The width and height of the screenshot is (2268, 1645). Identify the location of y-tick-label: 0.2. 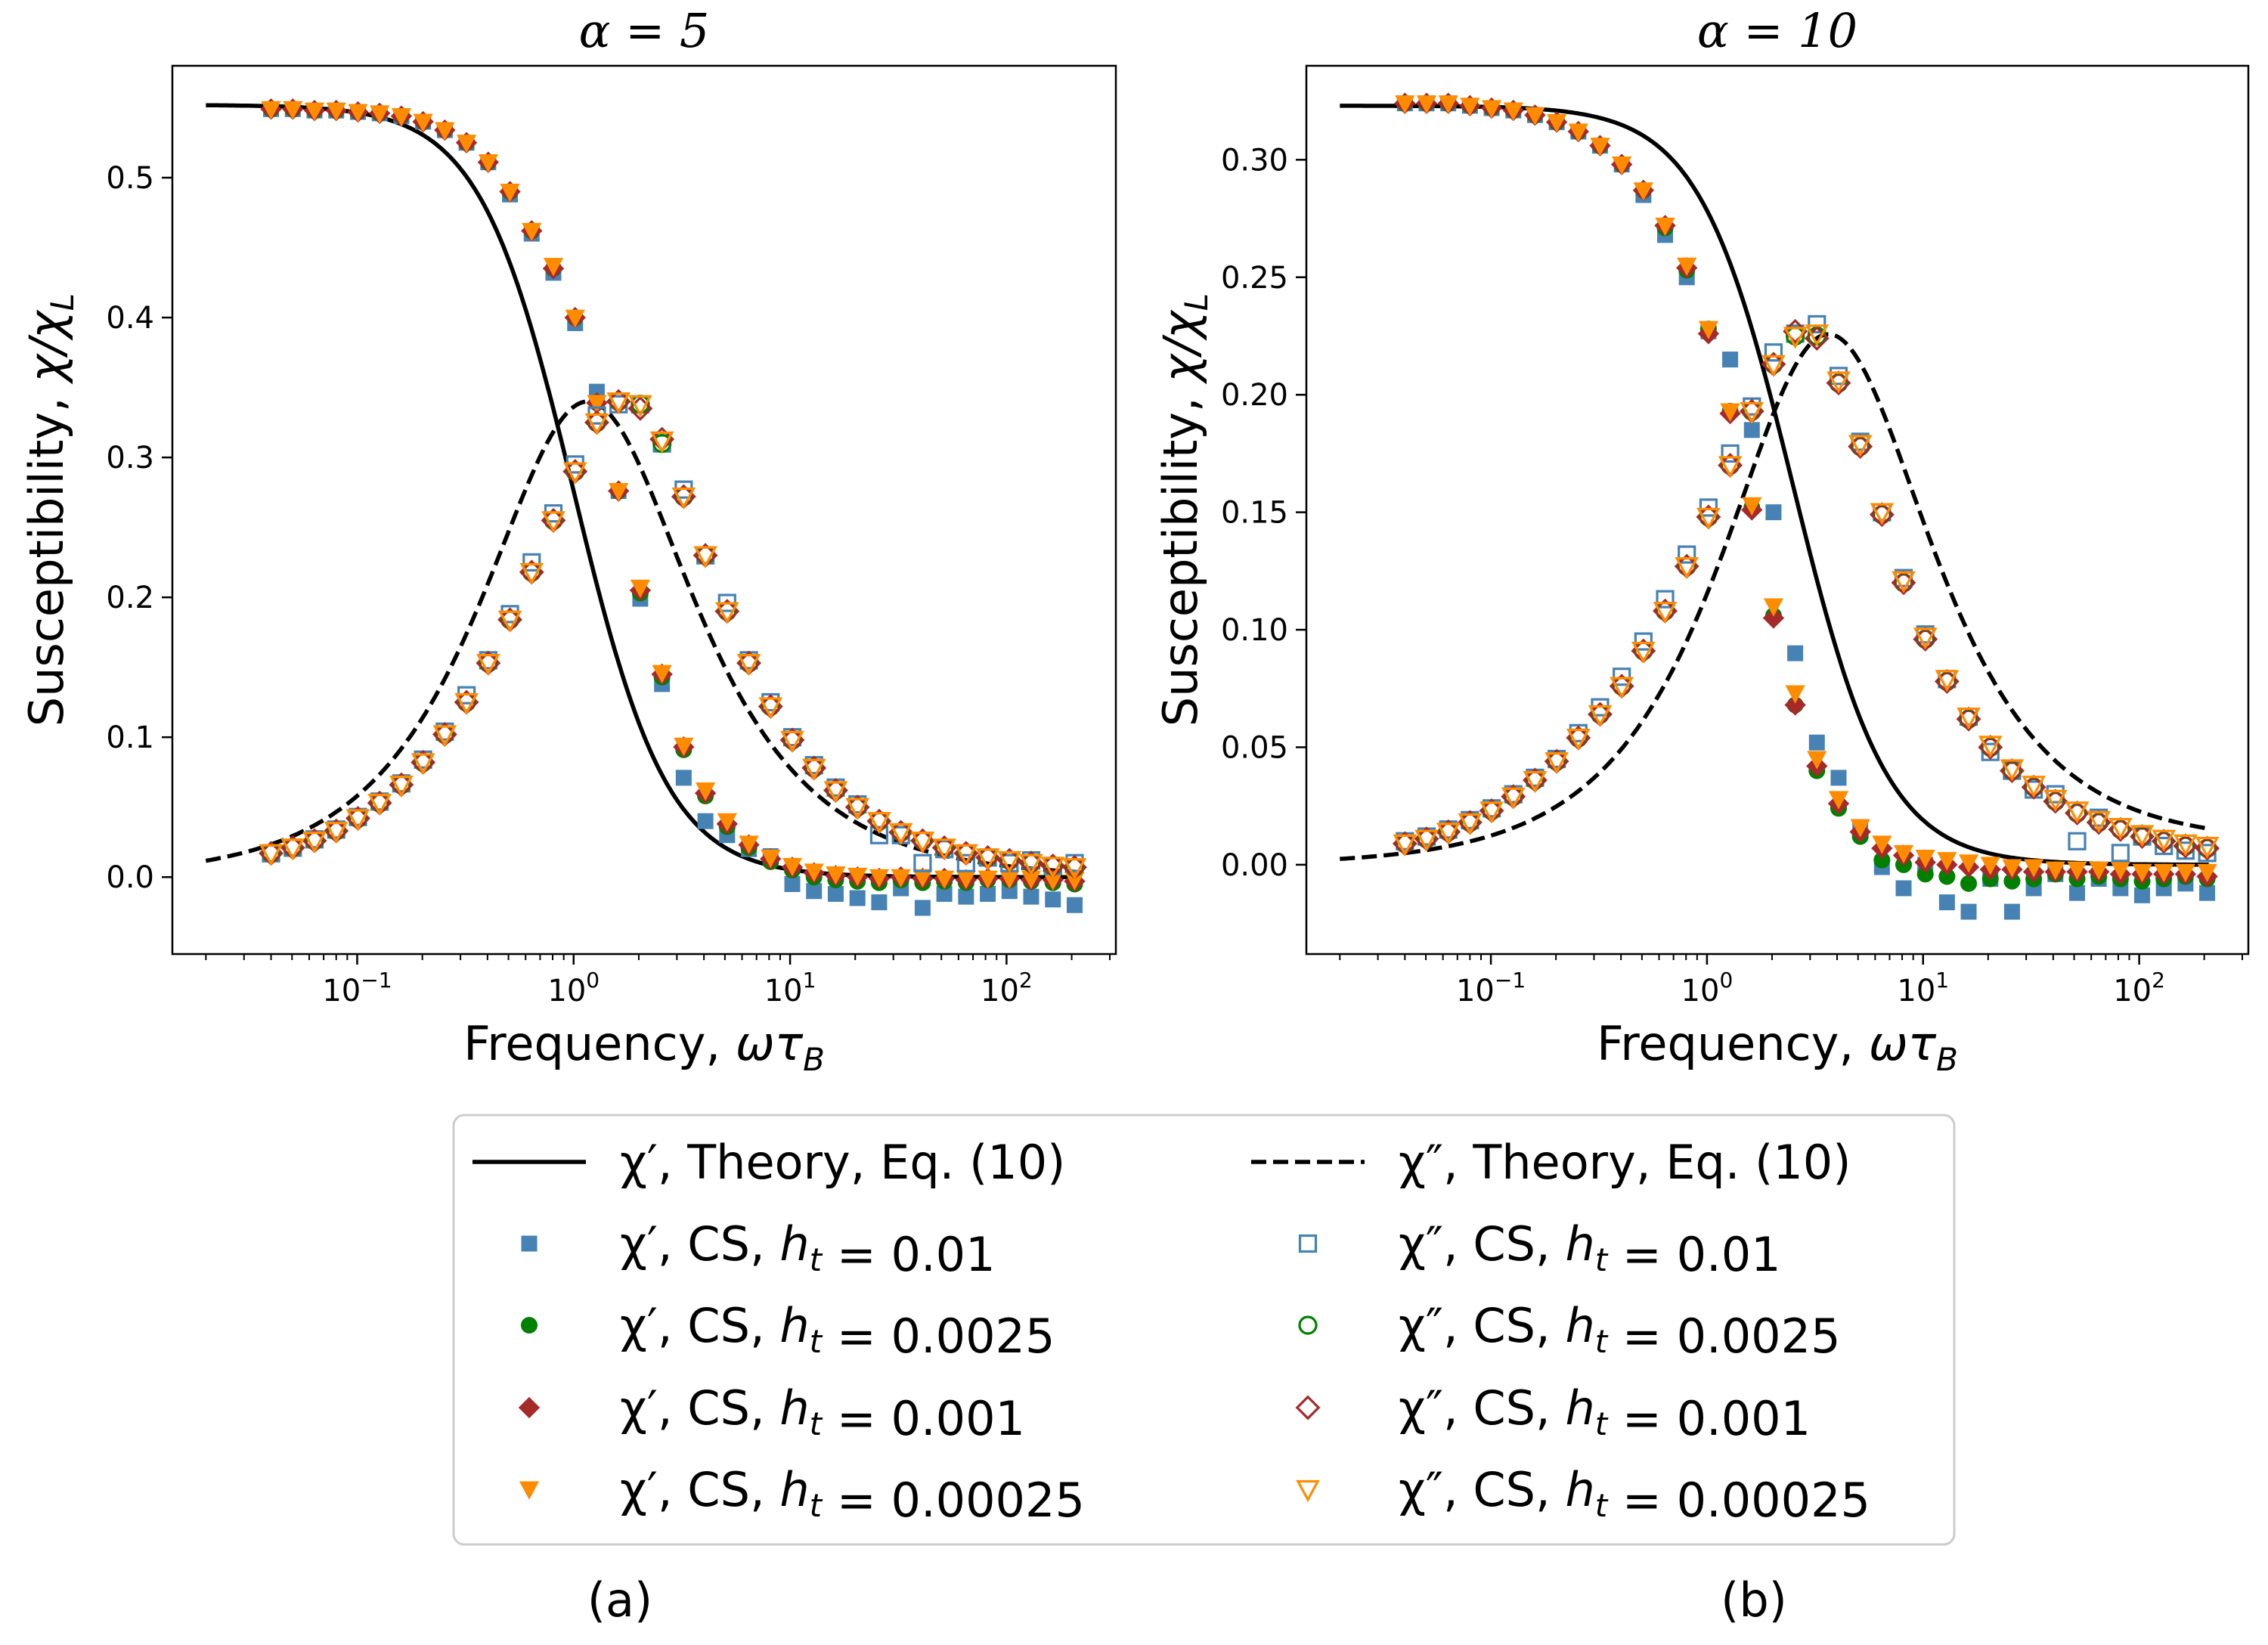
(130, 598).